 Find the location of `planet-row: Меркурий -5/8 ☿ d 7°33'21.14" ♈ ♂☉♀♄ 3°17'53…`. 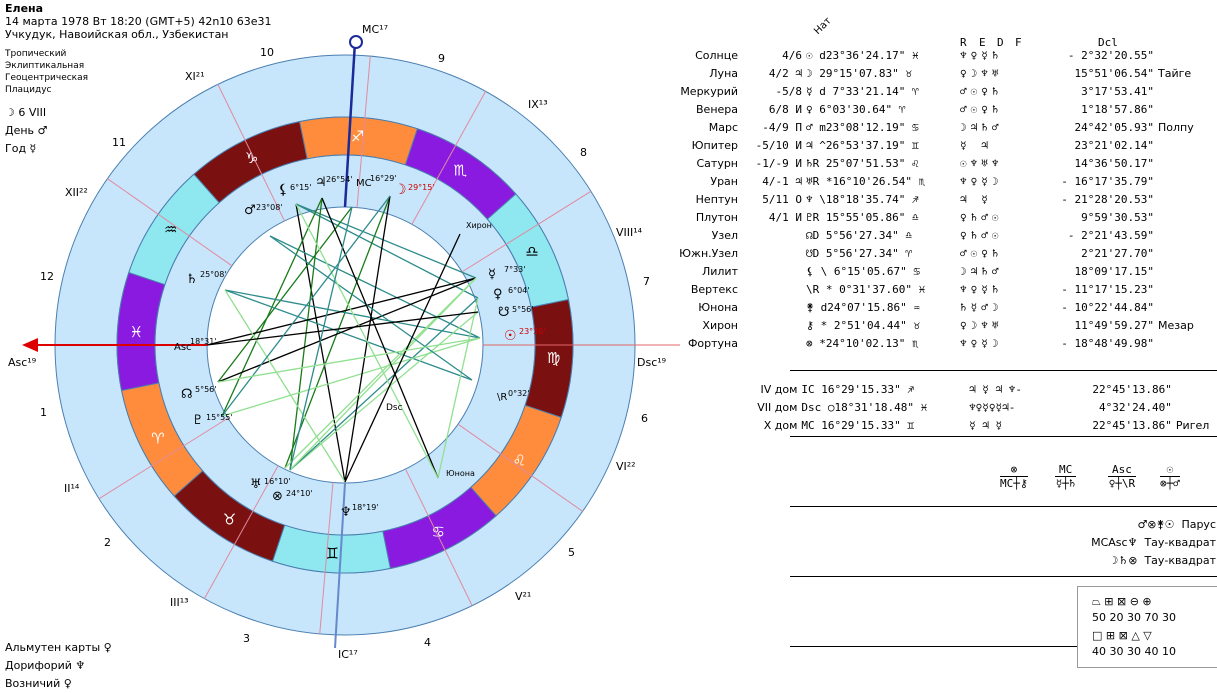

planet-row: Меркурий -5/8 ☿ d 7°33'21.14" ♈ ♂☉♀♄ 3°17'53… is located at coordinates (930, 91).